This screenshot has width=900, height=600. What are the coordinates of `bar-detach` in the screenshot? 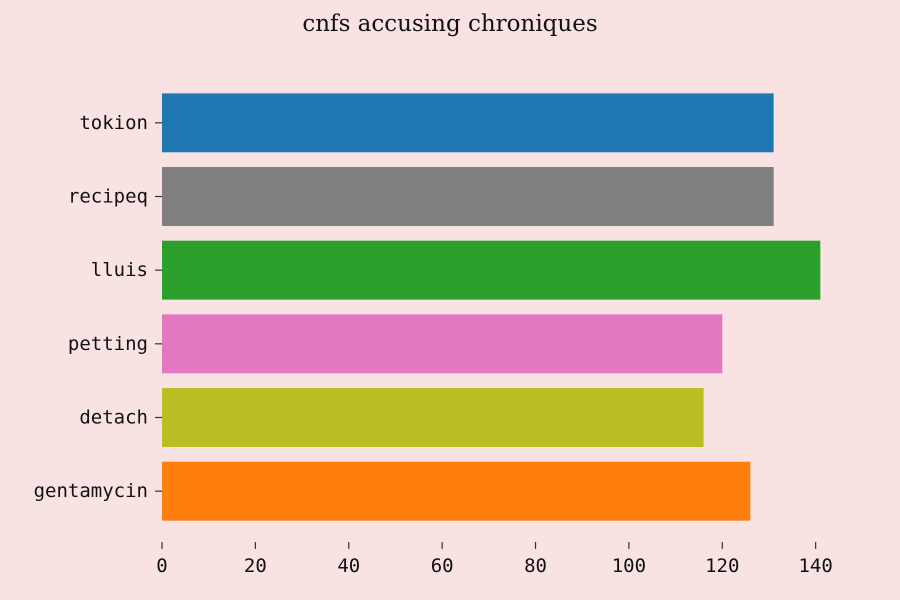 It's located at (433, 417).